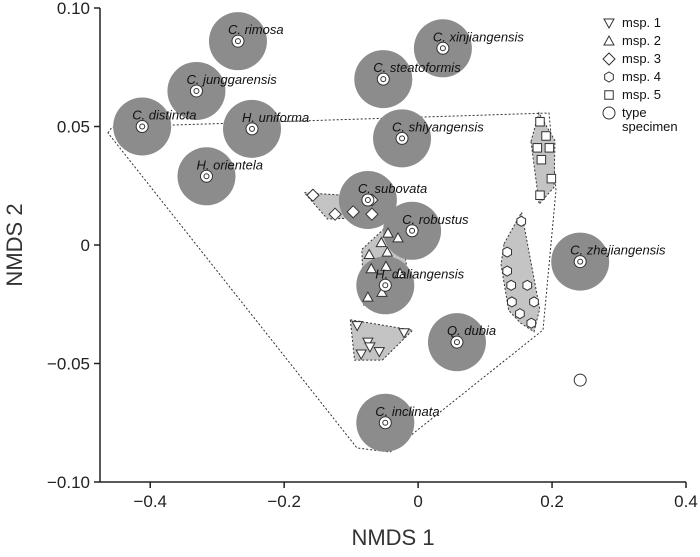  Describe the element at coordinates (419, 273) in the screenshot. I see `point-label: H. daliangensis` at that location.